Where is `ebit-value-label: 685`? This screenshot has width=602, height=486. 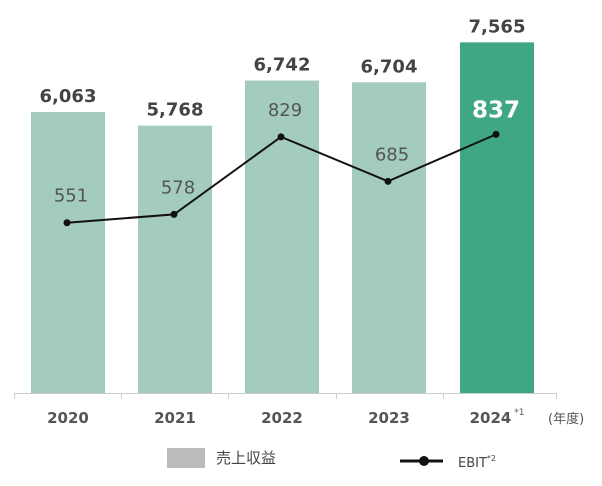 ebit-value-label: 685 is located at coordinates (392, 154).